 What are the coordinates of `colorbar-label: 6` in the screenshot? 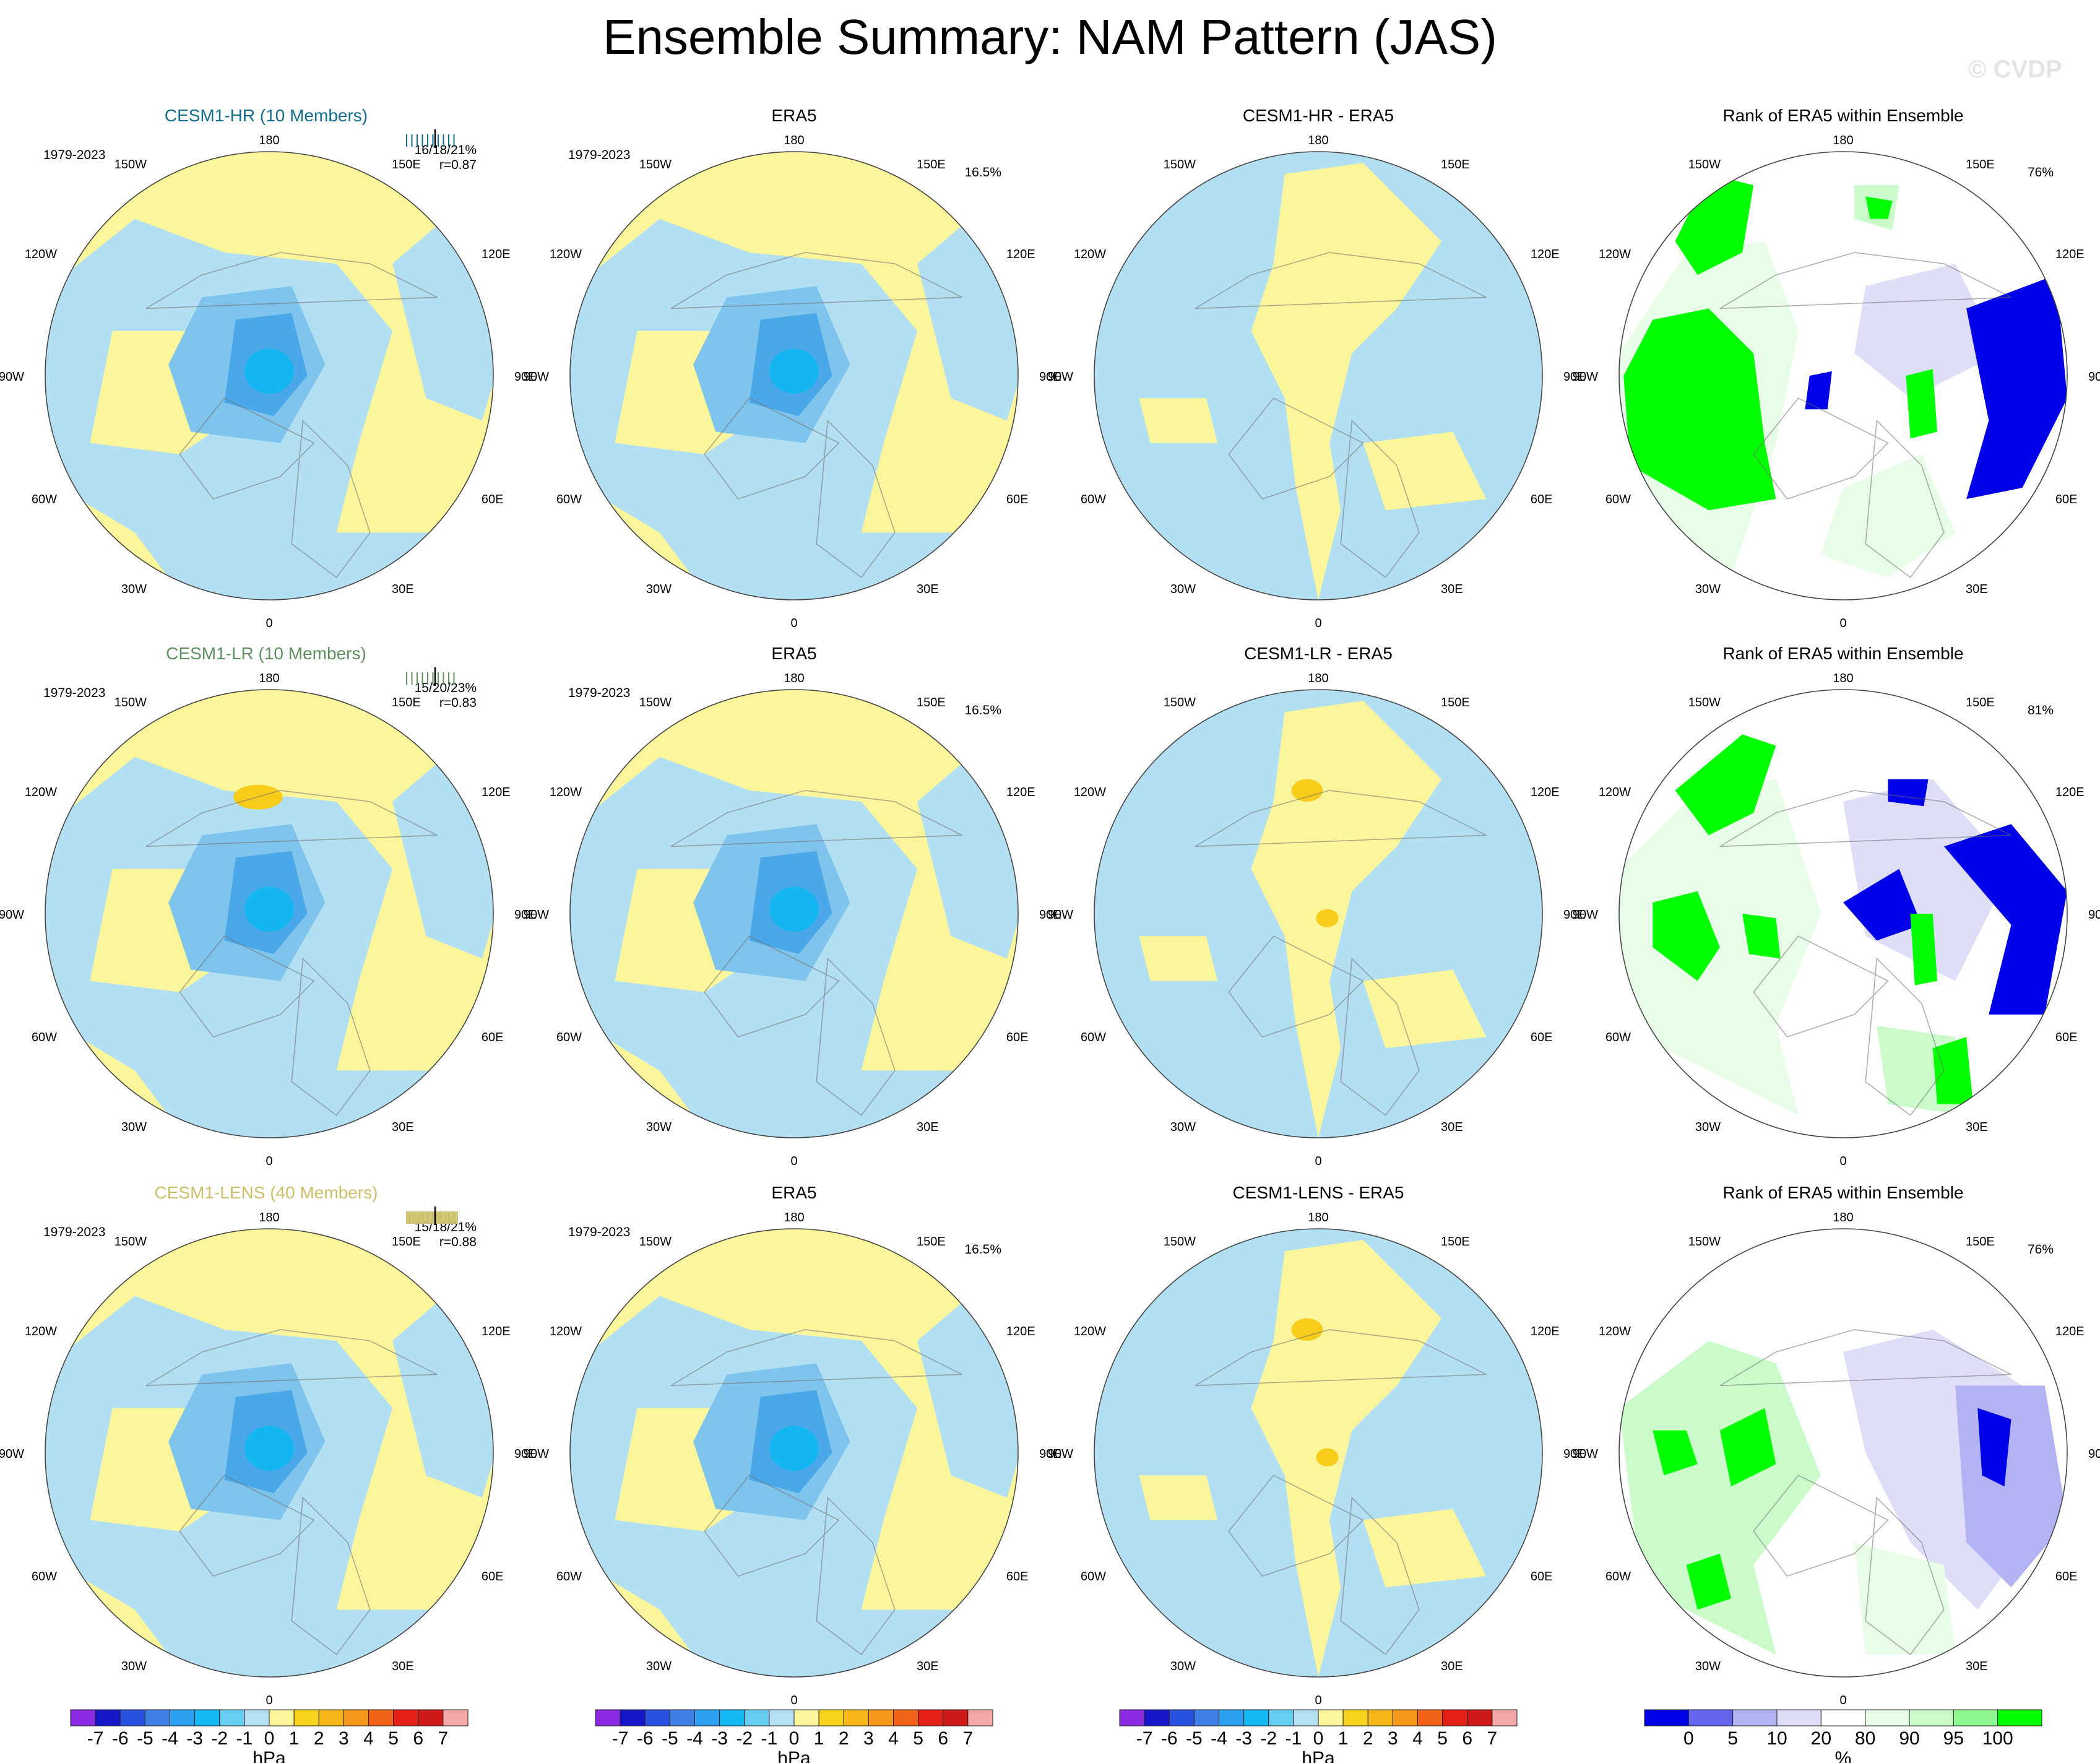 It's located at (1467, 1738).